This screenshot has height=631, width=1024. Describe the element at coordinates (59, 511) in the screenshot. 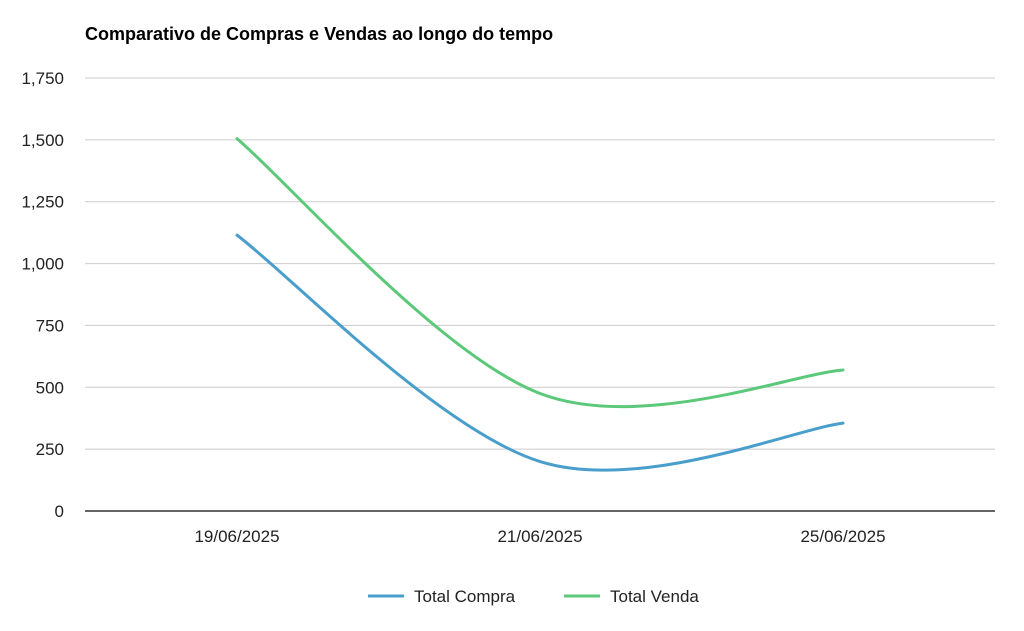

I see `y-tick-label: 0` at that location.